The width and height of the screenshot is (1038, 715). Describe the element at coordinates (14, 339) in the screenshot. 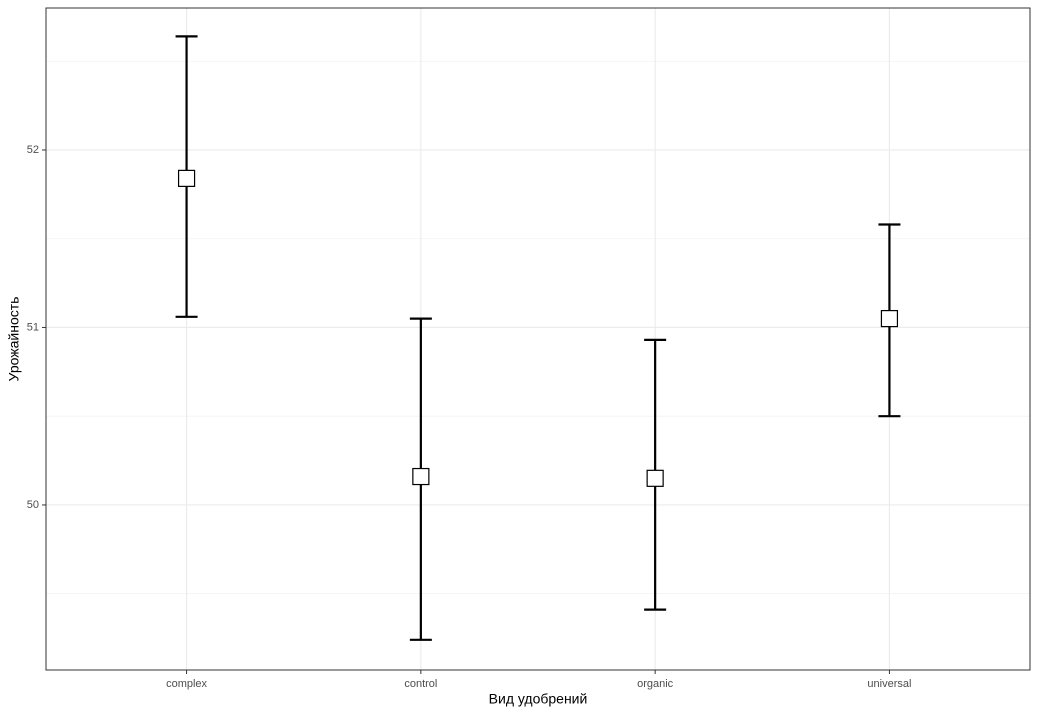

I see `y-axis-label: Урожайность` at that location.